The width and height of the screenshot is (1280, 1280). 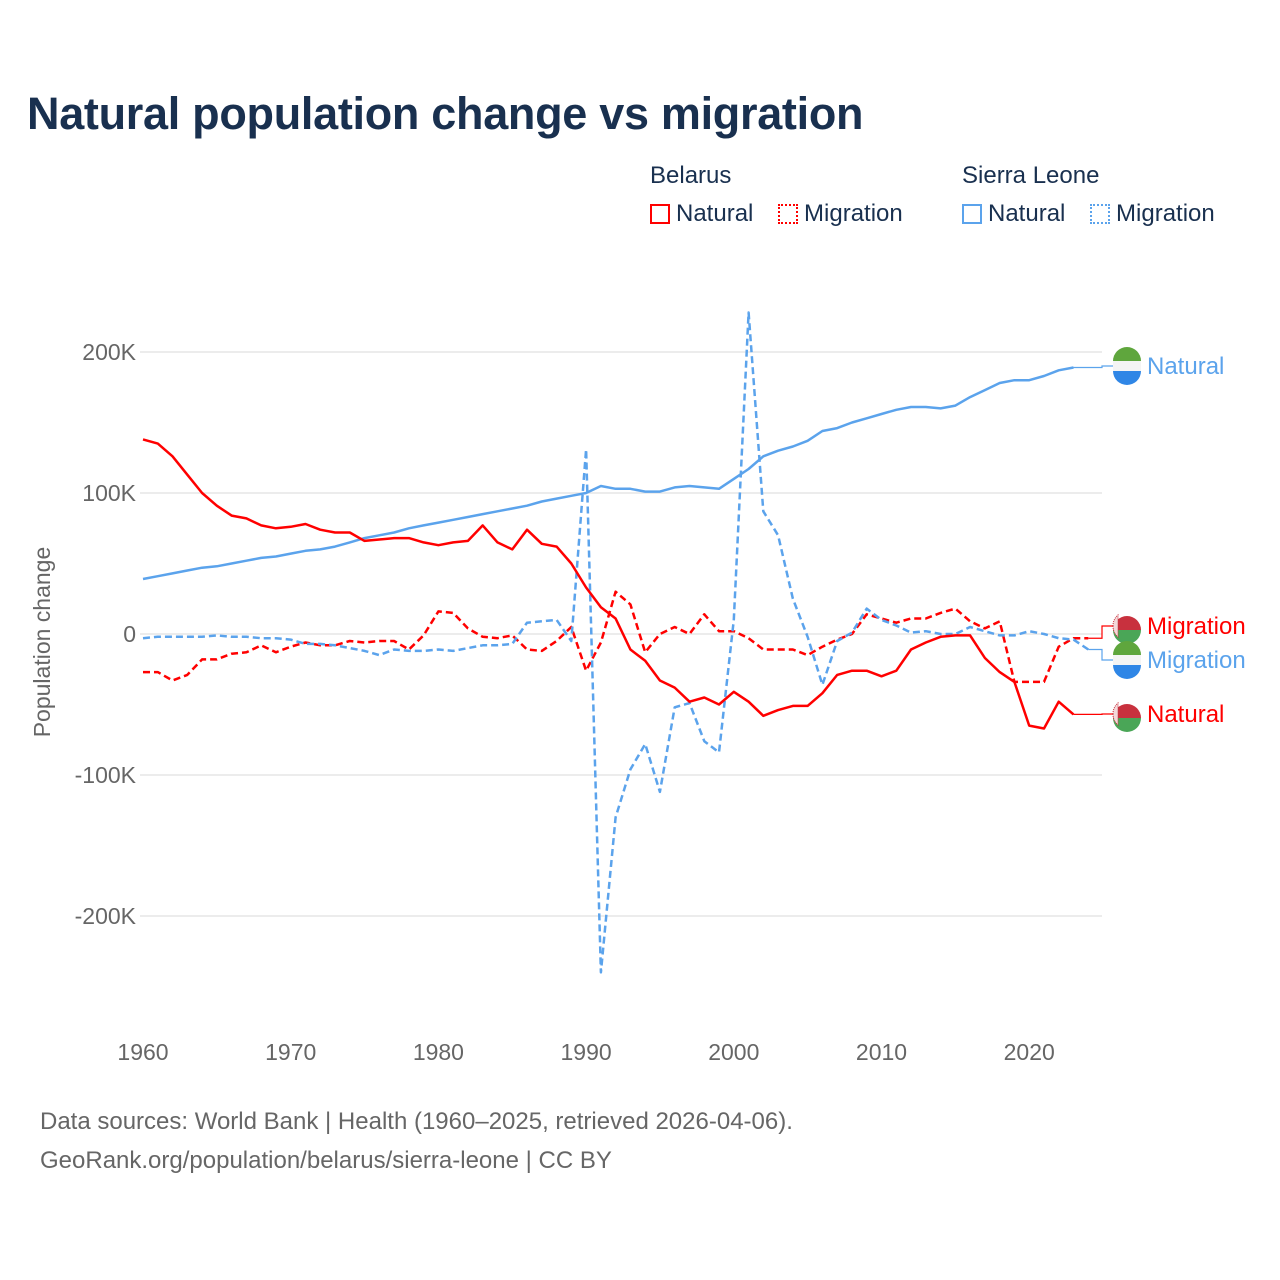 What do you see at coordinates (785, 196) in the screenshot?
I see `legend-belarus: Belarus Natural Migration` at bounding box center [785, 196].